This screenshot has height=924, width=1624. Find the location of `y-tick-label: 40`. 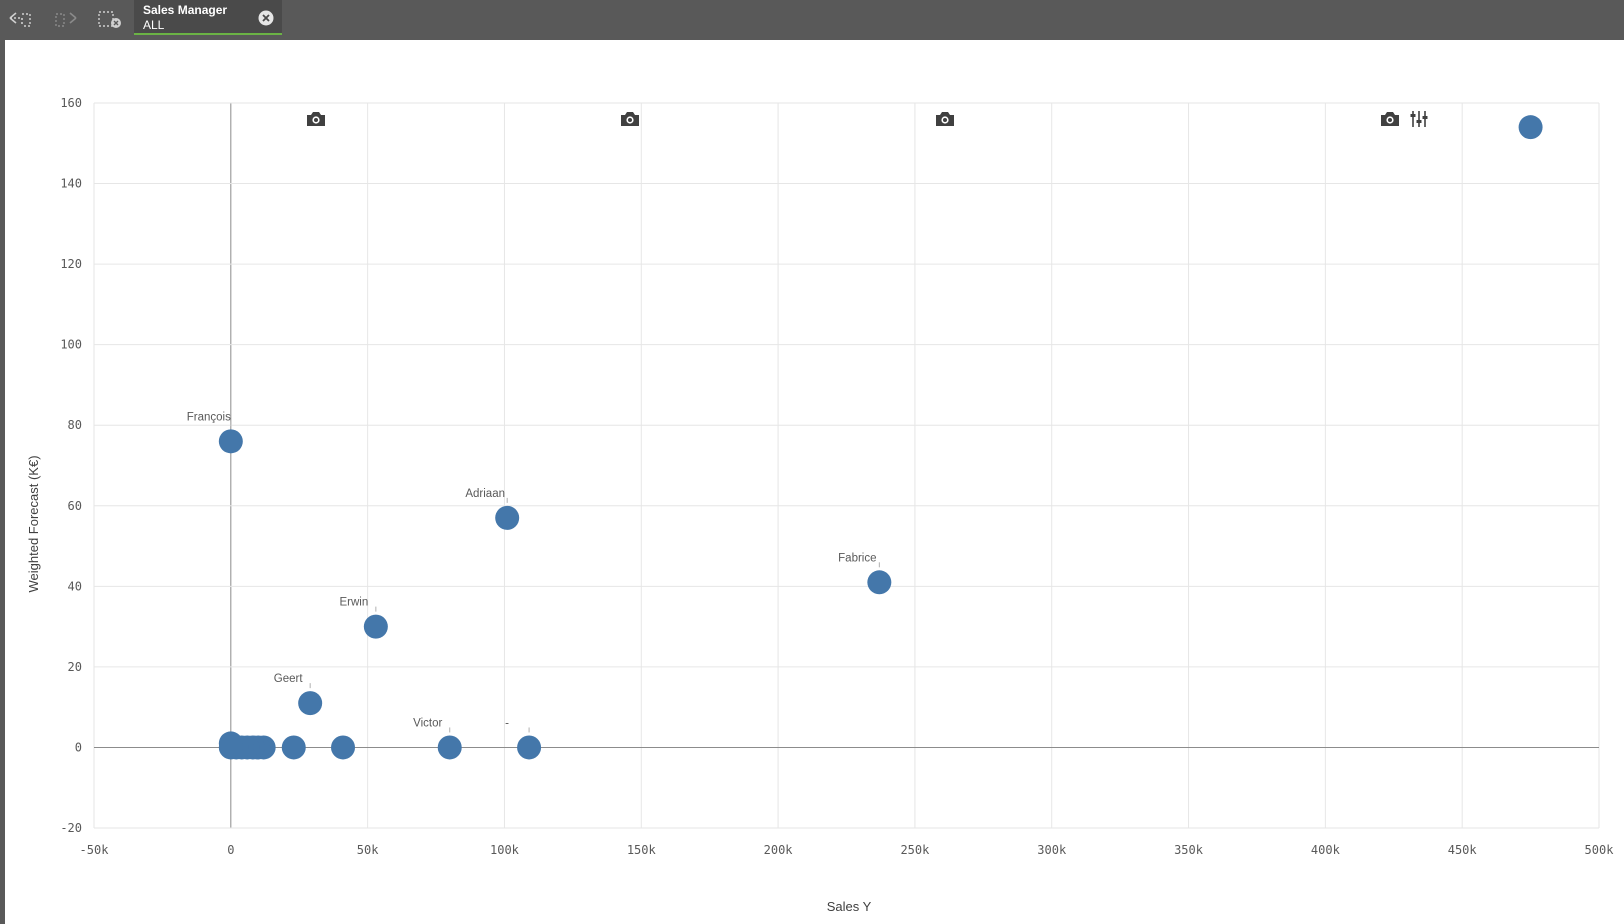

y-tick-label: 40 is located at coordinates (75, 586).